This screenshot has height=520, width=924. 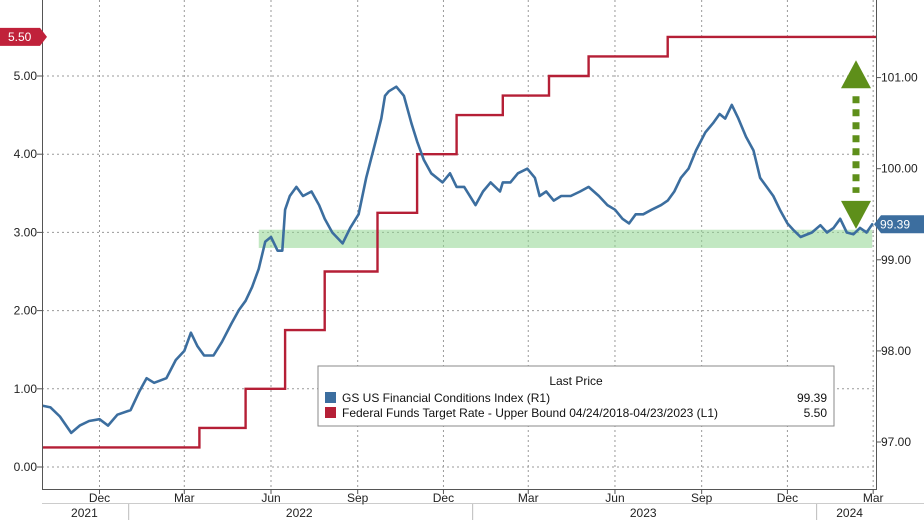 I want to click on x-year-label: 2022, so click(x=299, y=513).